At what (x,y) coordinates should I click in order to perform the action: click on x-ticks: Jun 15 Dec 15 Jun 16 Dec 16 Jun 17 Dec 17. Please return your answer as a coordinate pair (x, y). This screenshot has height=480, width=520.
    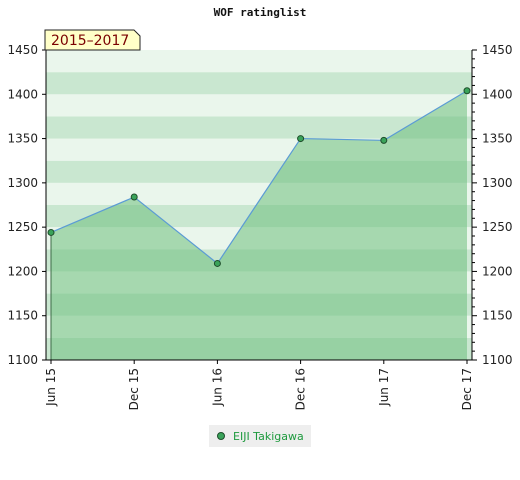
    Looking at the image, I should click on (259, 385).